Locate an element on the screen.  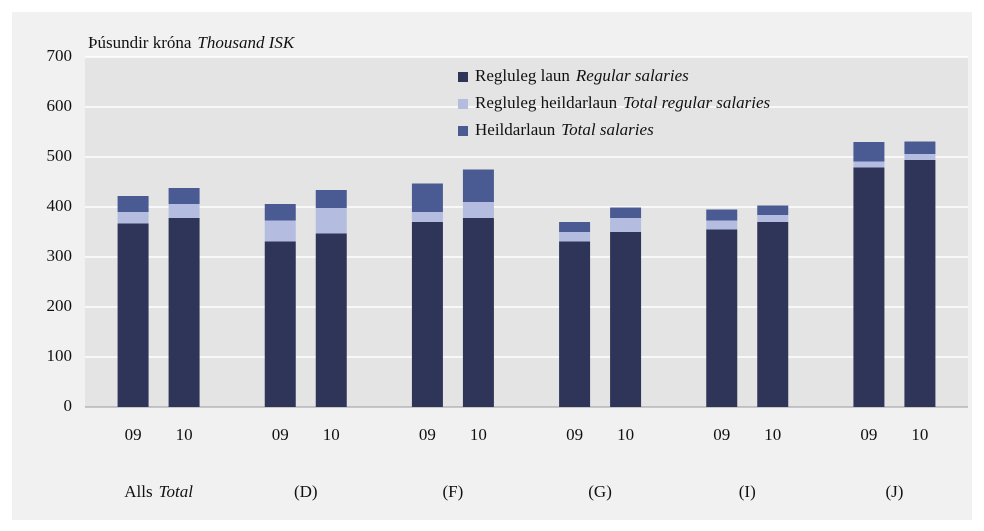
y-tick-label: 500 is located at coordinates (60, 155).